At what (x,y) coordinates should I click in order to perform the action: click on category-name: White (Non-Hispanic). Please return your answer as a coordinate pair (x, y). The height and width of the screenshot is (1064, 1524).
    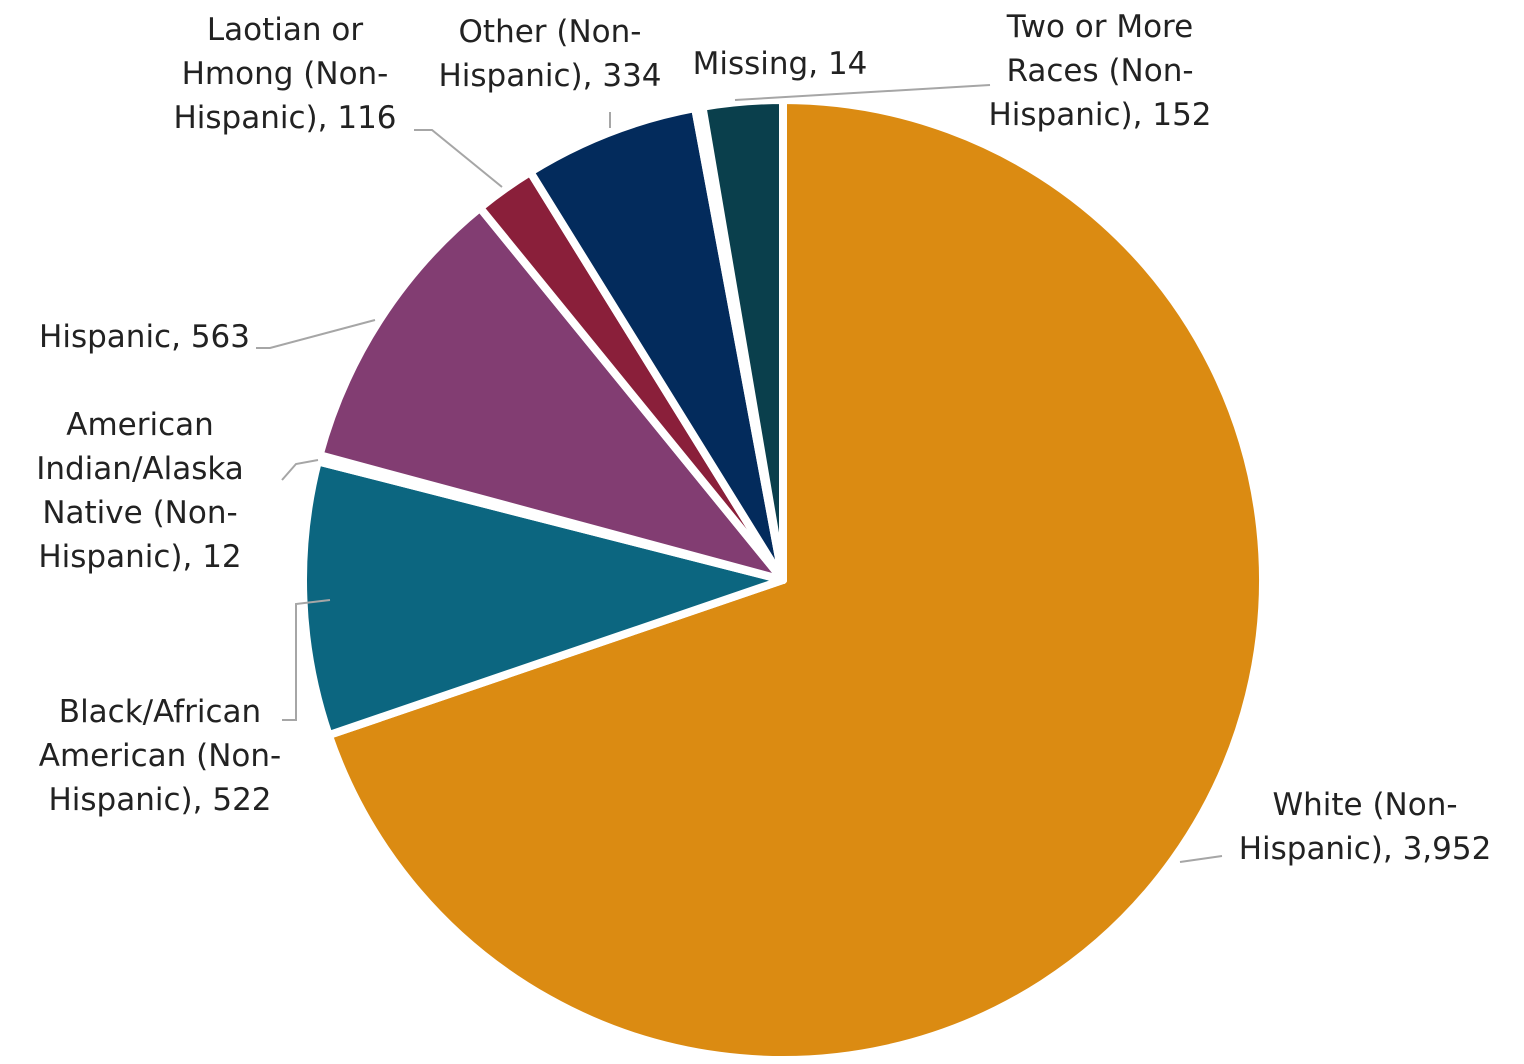
    Looking at the image, I should click on (1348, 827).